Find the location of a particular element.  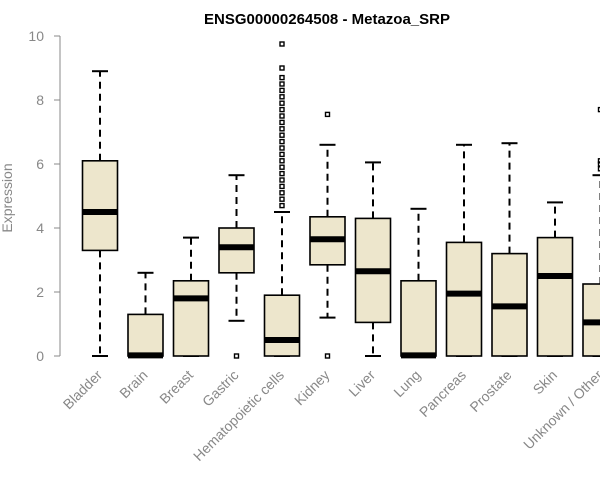

x-tick-label: Prostate is located at coordinates (490, 391).